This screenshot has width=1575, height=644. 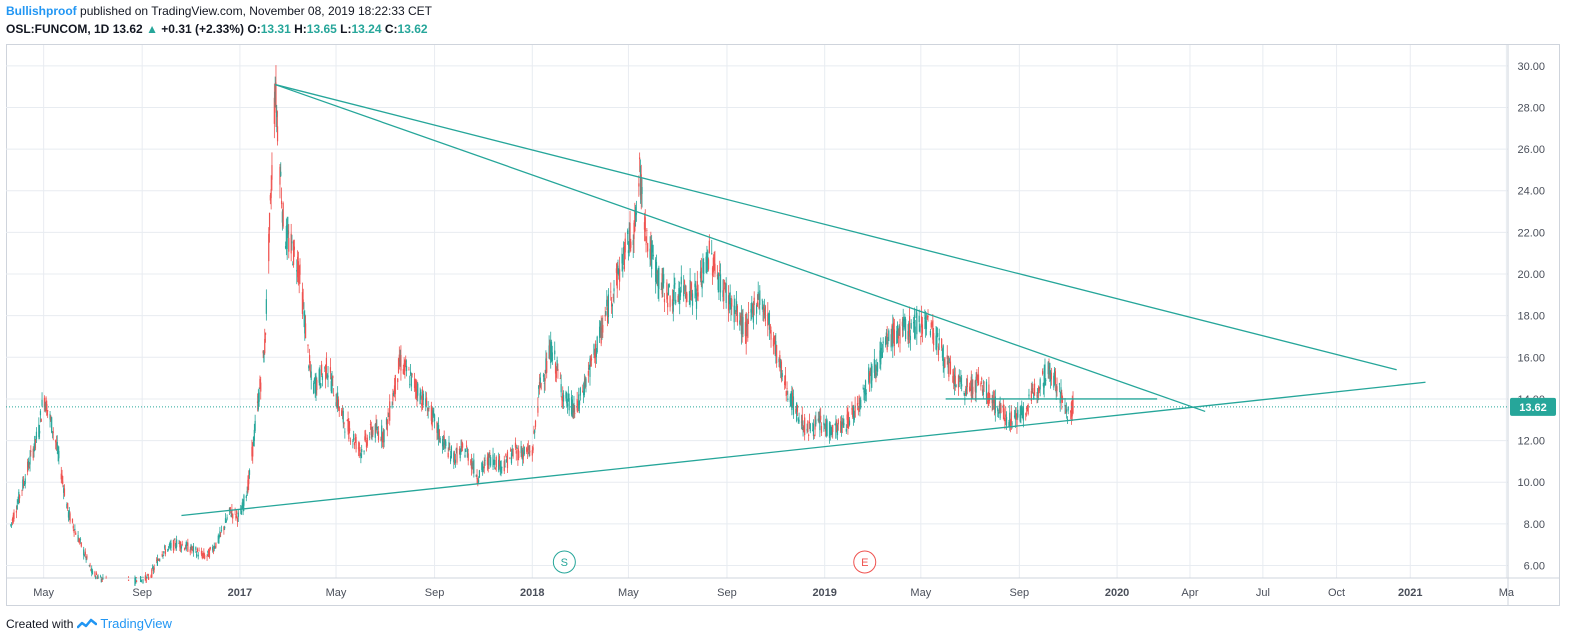 I want to click on open-value: 13.31, so click(x=275, y=29).